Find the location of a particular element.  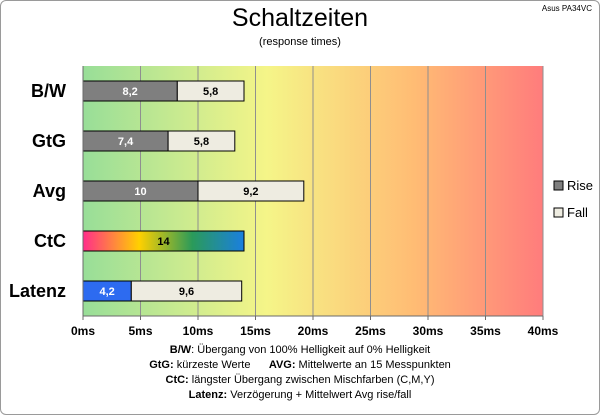

data-label-rise: 10 is located at coordinates (140, 192).